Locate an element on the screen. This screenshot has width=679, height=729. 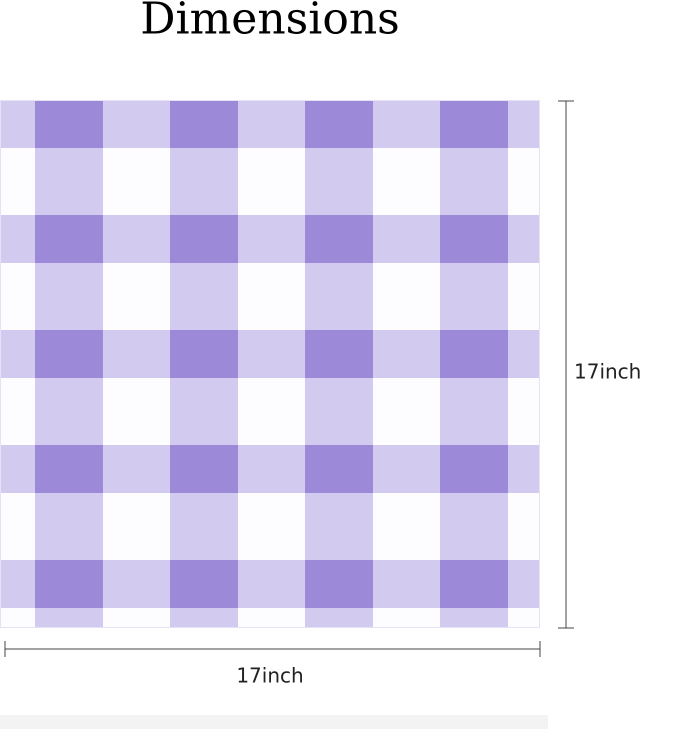
width-dimension is located at coordinates (272, 649).